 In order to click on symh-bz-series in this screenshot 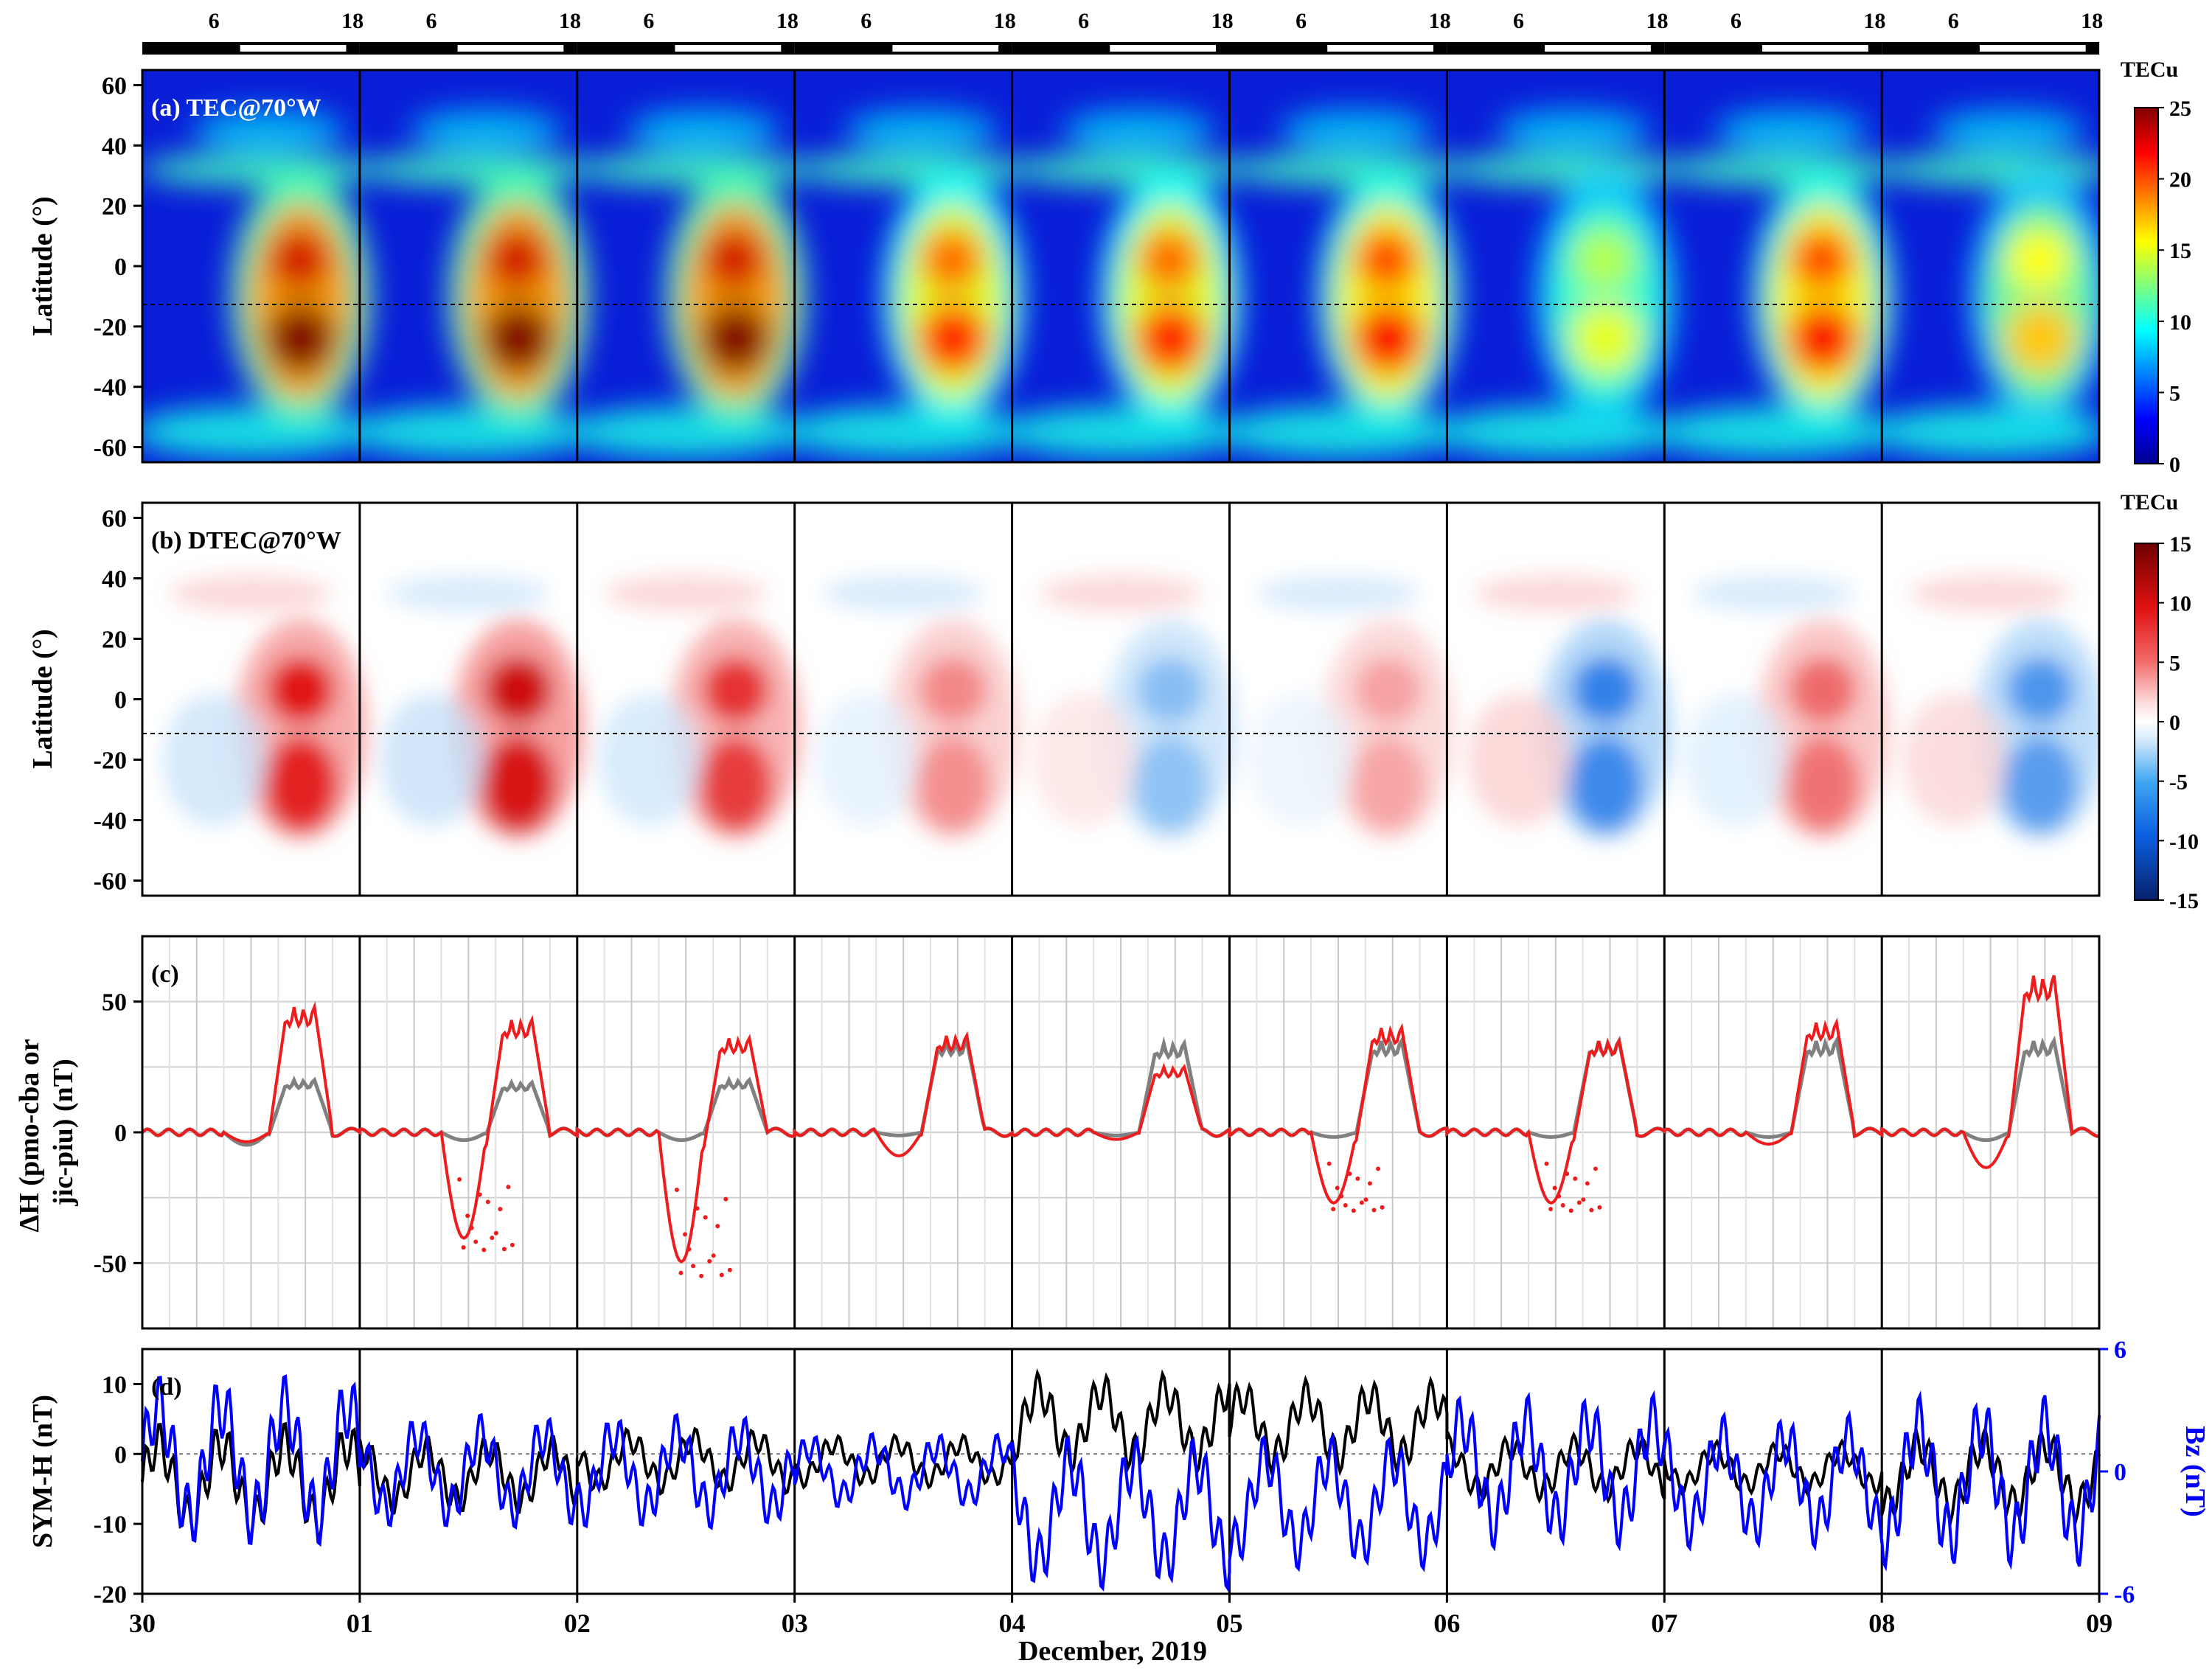, I will do `click(1121, 1480)`.